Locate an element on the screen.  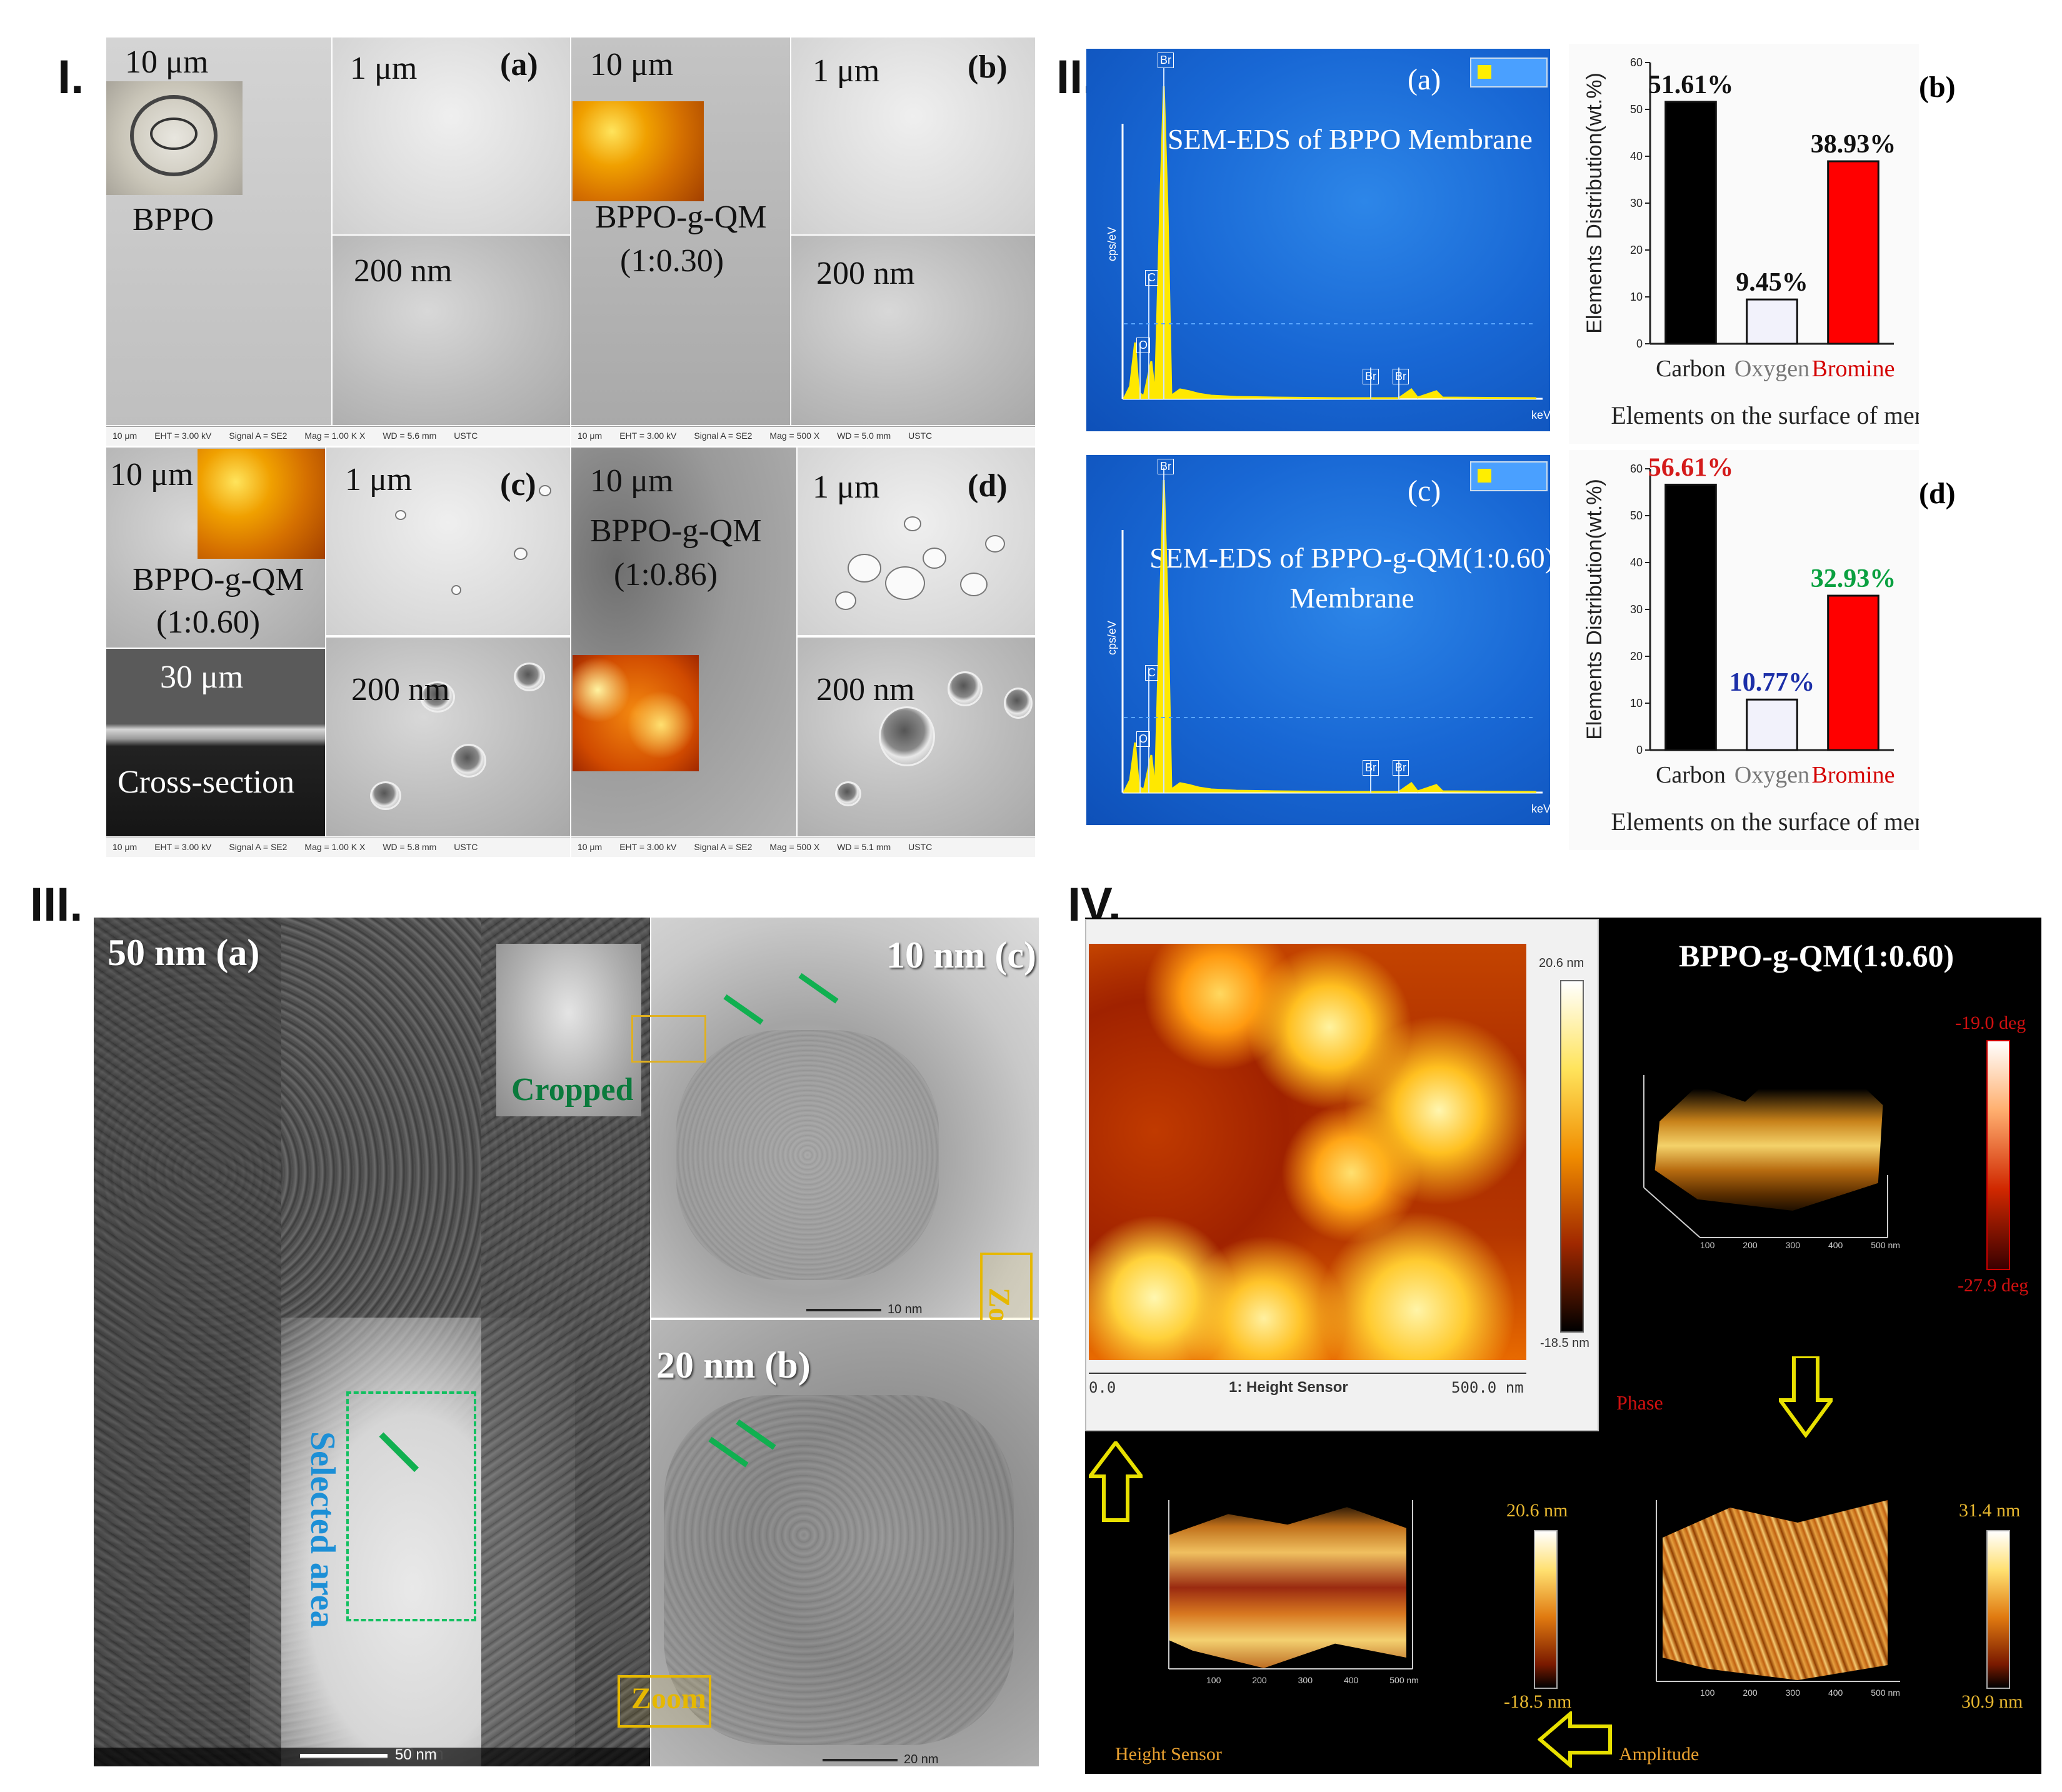
afm-height-axis-caption: 1: Height Sensor is located at coordinates (1289, 1388).